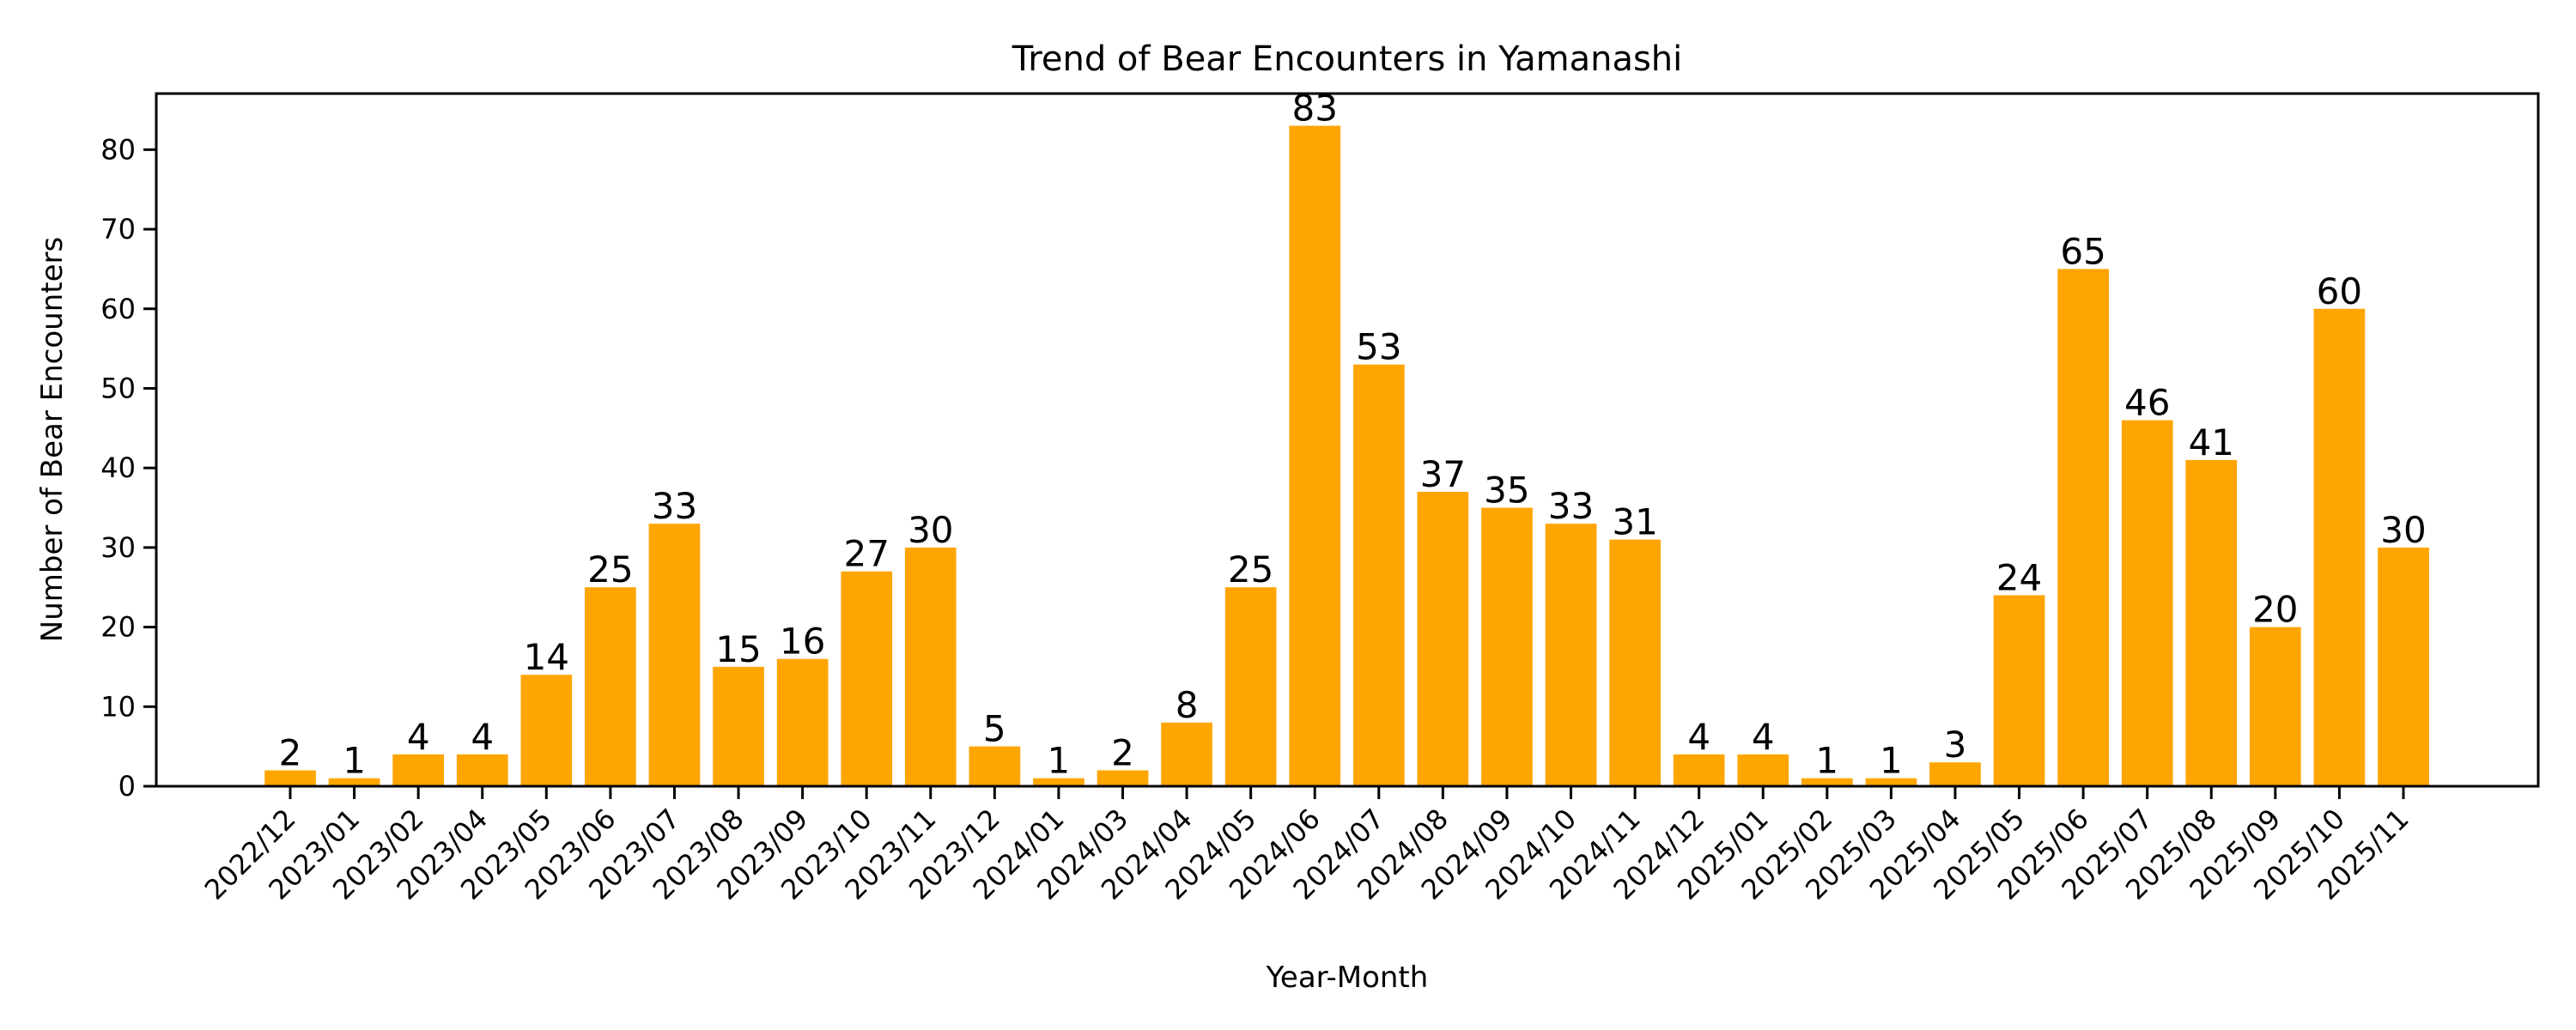 The image size is (2576, 1030). I want to click on bar-2025/09, so click(2275, 706).